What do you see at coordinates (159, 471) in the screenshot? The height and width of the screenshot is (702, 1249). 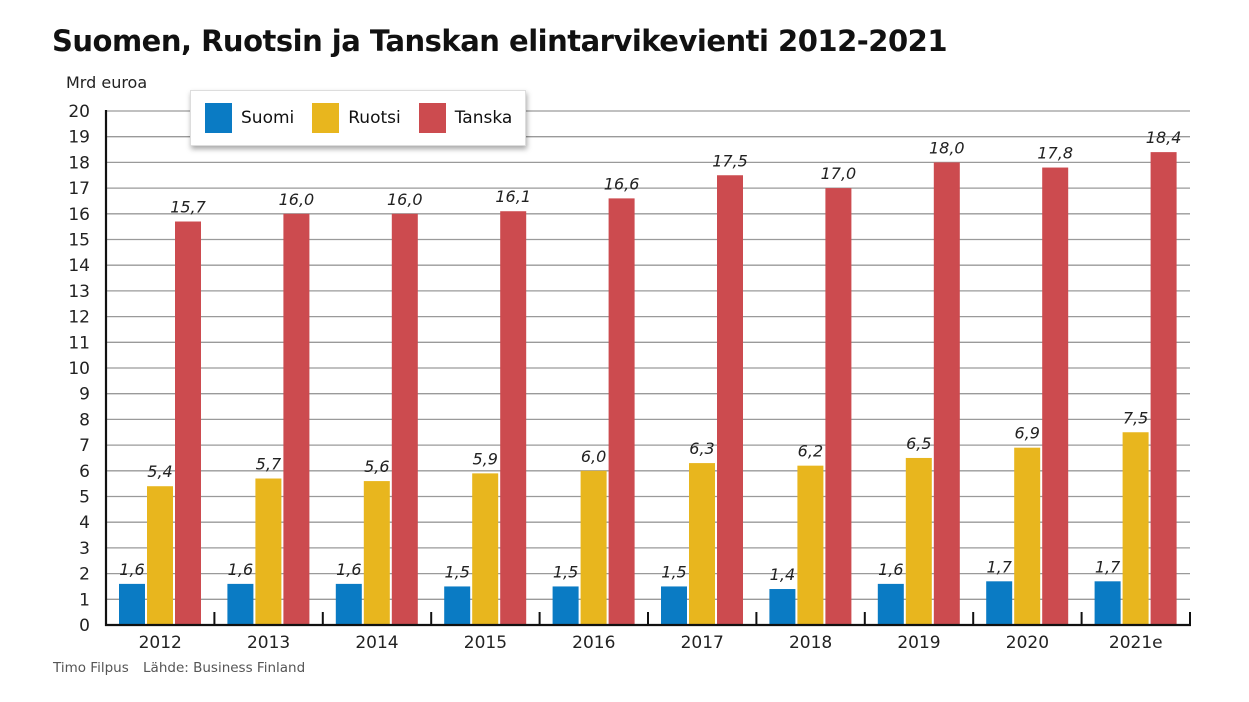 I see `data-label: 5,4` at bounding box center [159, 471].